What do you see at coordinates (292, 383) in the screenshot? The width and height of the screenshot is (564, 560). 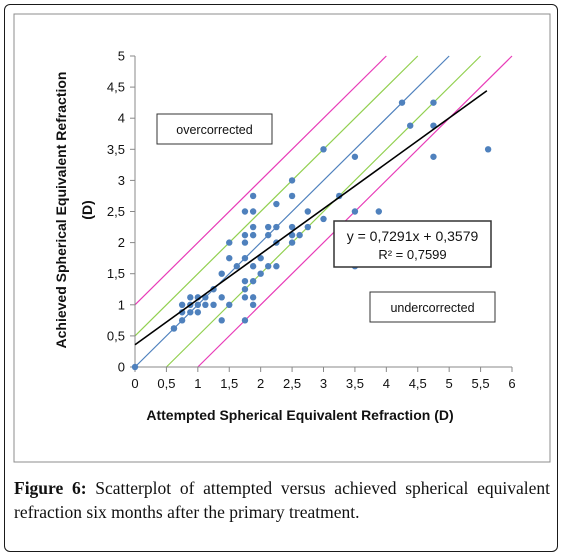 I see `x-tick-label: 2,5` at bounding box center [292, 383].